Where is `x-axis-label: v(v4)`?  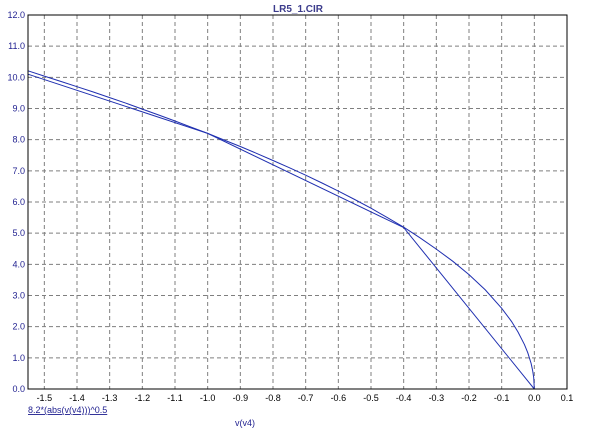 x-axis-label: v(v4) is located at coordinates (245, 423).